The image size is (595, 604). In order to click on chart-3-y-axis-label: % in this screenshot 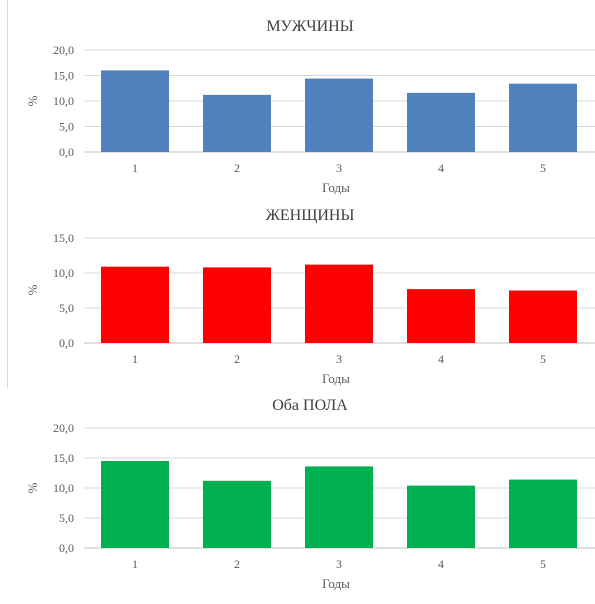, I will do `click(32, 487)`.